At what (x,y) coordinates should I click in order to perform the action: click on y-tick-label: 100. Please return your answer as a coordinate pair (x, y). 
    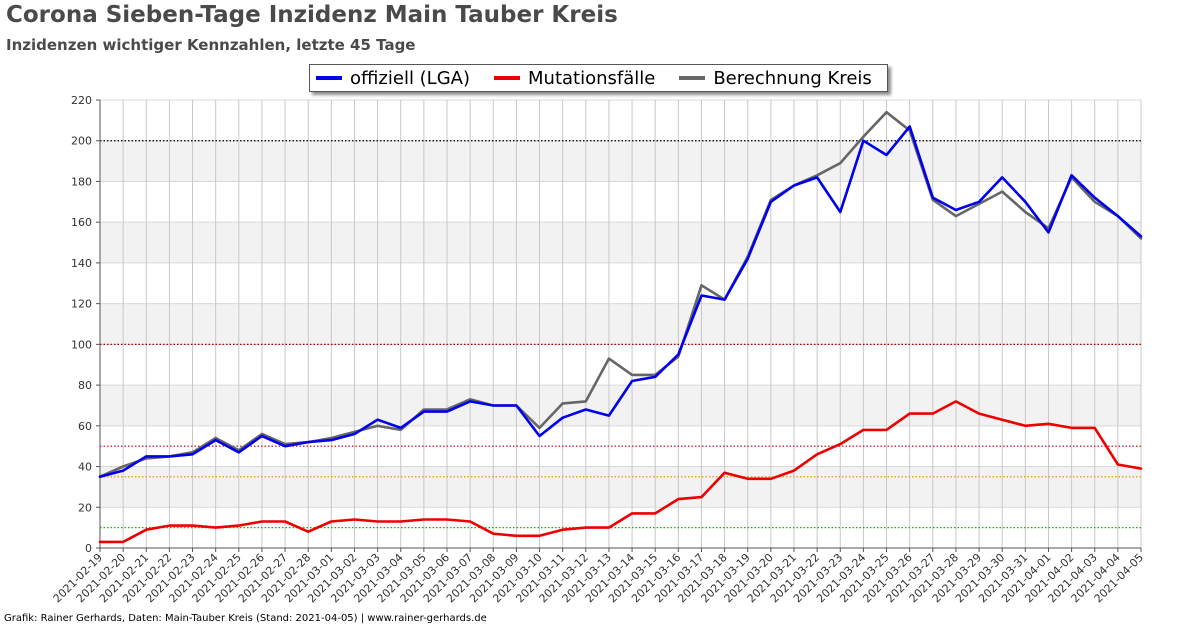
    Looking at the image, I should click on (81, 344).